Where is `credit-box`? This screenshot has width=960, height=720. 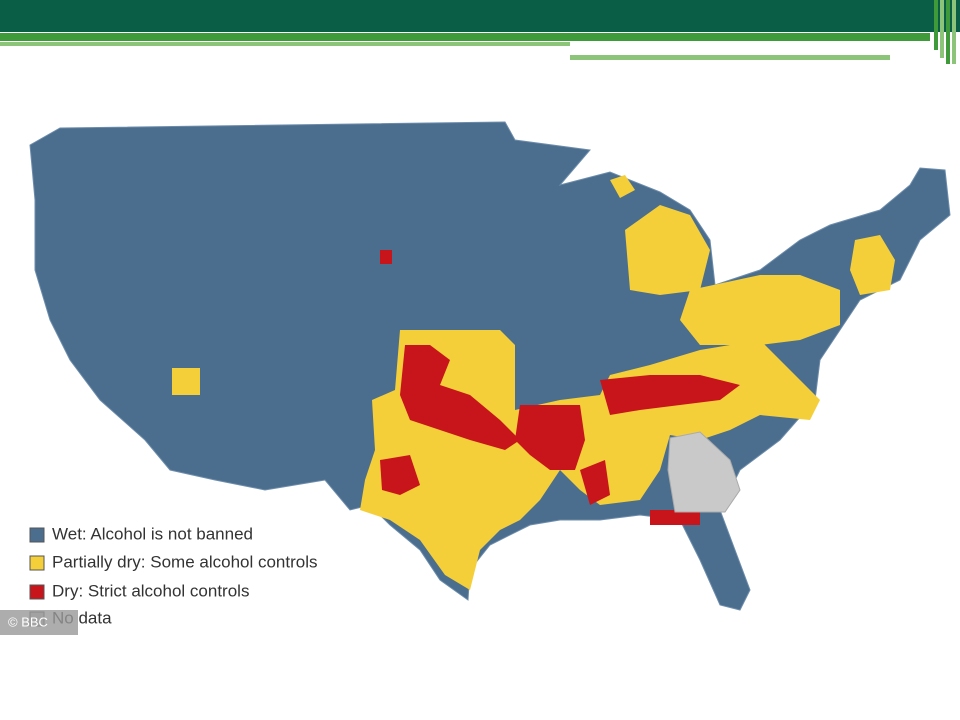 credit-box is located at coordinates (39, 622).